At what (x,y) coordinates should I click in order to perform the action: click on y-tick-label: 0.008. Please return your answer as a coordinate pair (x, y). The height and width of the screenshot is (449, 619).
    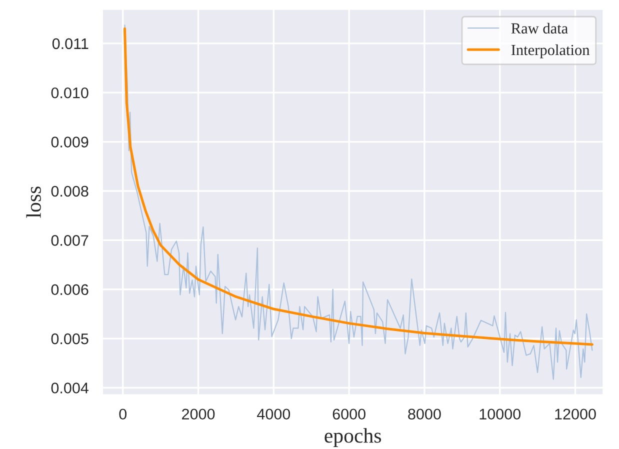
    Looking at the image, I should click on (69, 191).